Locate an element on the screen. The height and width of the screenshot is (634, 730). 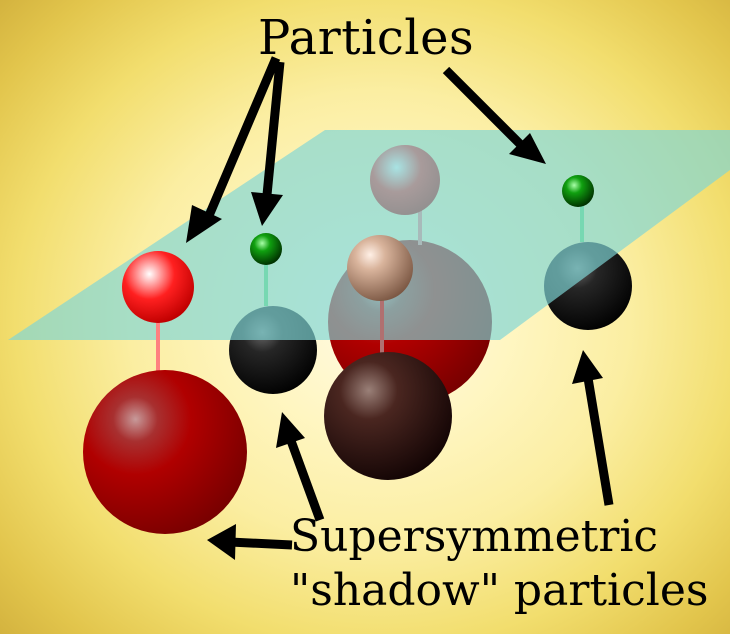
shadow-particle-left-red is located at coordinates (165, 452).